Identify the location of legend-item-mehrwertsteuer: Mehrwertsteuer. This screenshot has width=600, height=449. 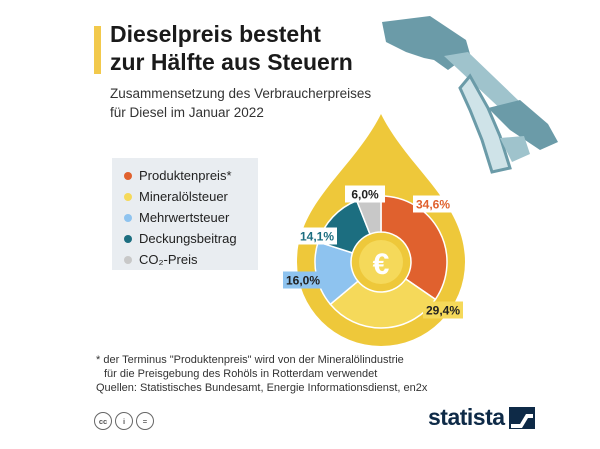
(191, 217).